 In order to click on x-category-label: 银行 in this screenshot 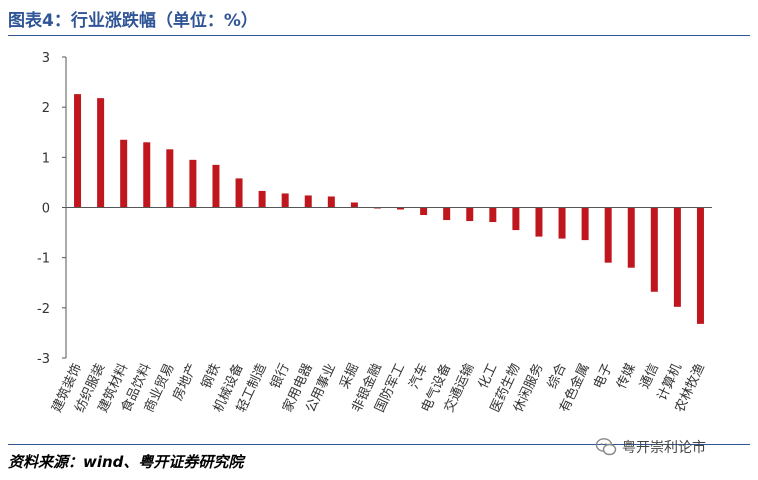, I will do `click(280, 376)`.